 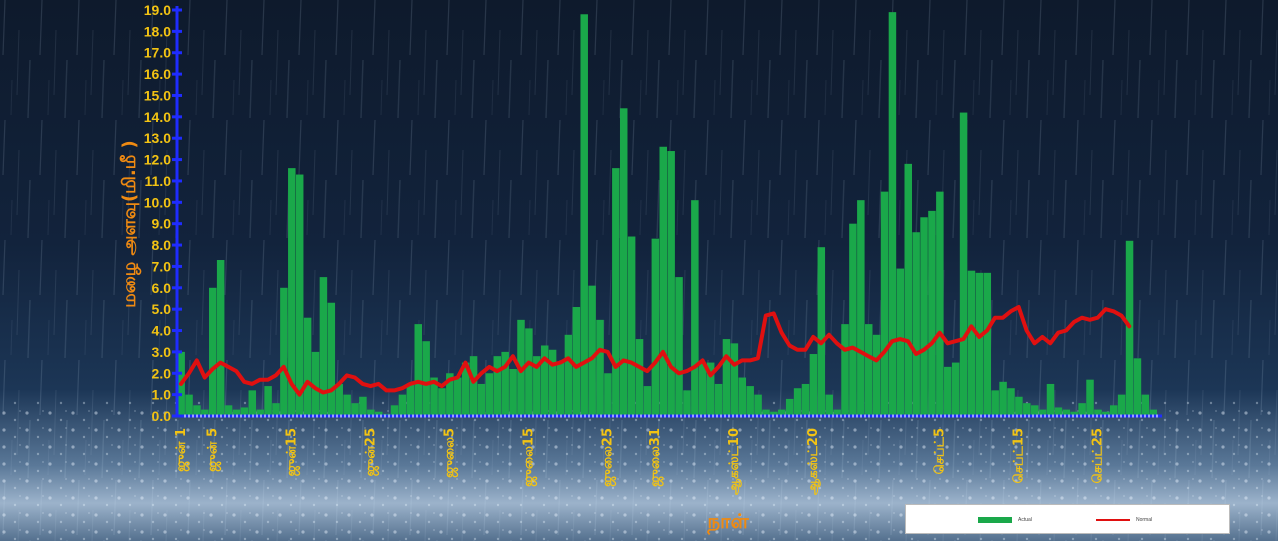 I want to click on y-tick-label: 4.0, so click(x=162, y=331).